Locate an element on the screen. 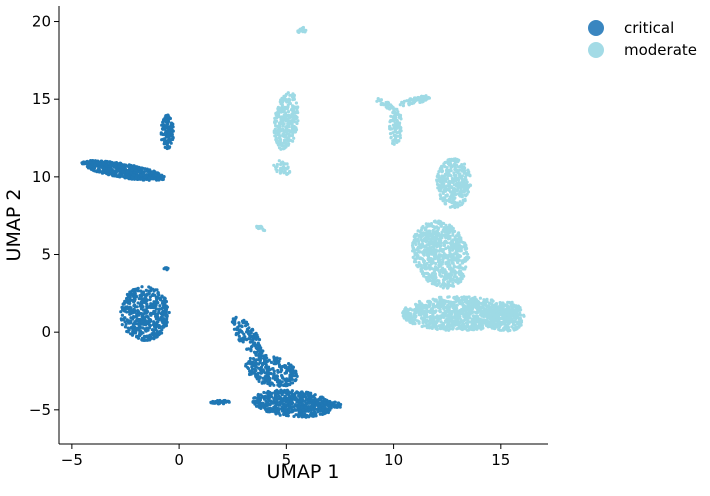 This screenshot has width=710, height=496. x-tick-label: 0 is located at coordinates (179, 460).